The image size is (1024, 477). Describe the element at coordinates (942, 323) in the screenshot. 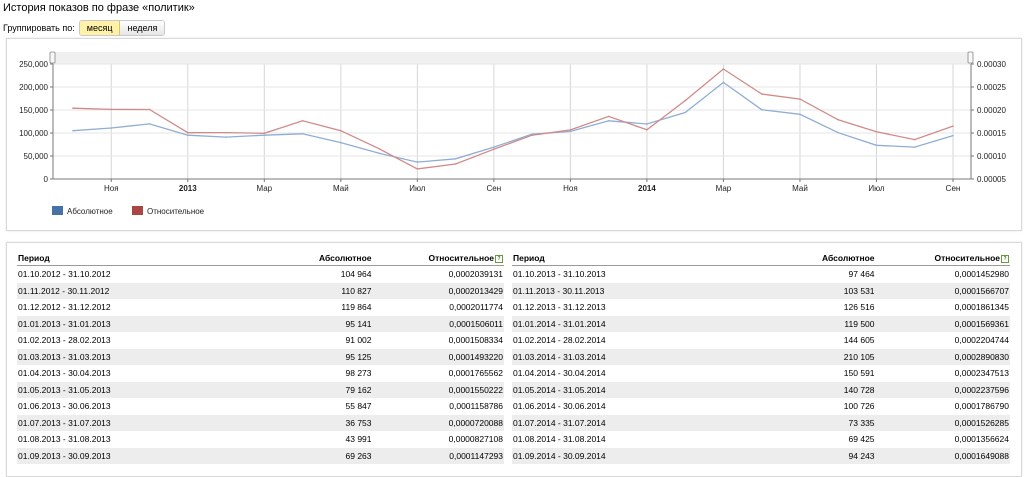

I see `cell-relative: 0,0001569361` at that location.